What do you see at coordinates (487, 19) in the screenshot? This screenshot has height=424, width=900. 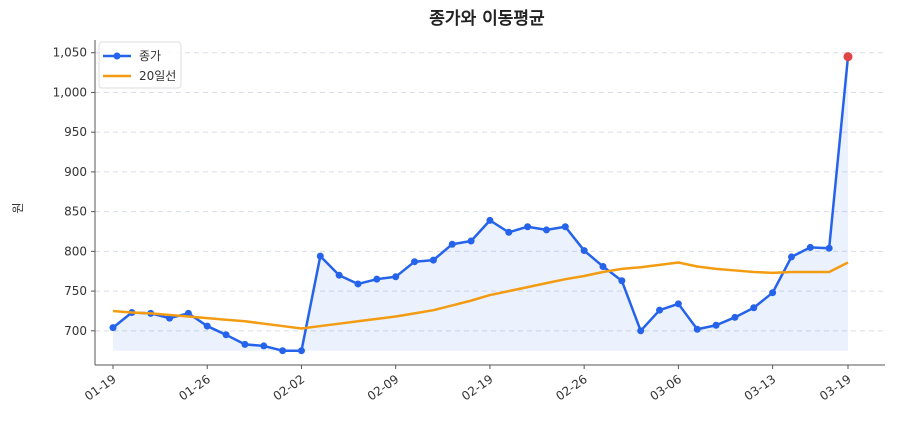 I see `chart-title: 종가와 이동평균` at bounding box center [487, 19].